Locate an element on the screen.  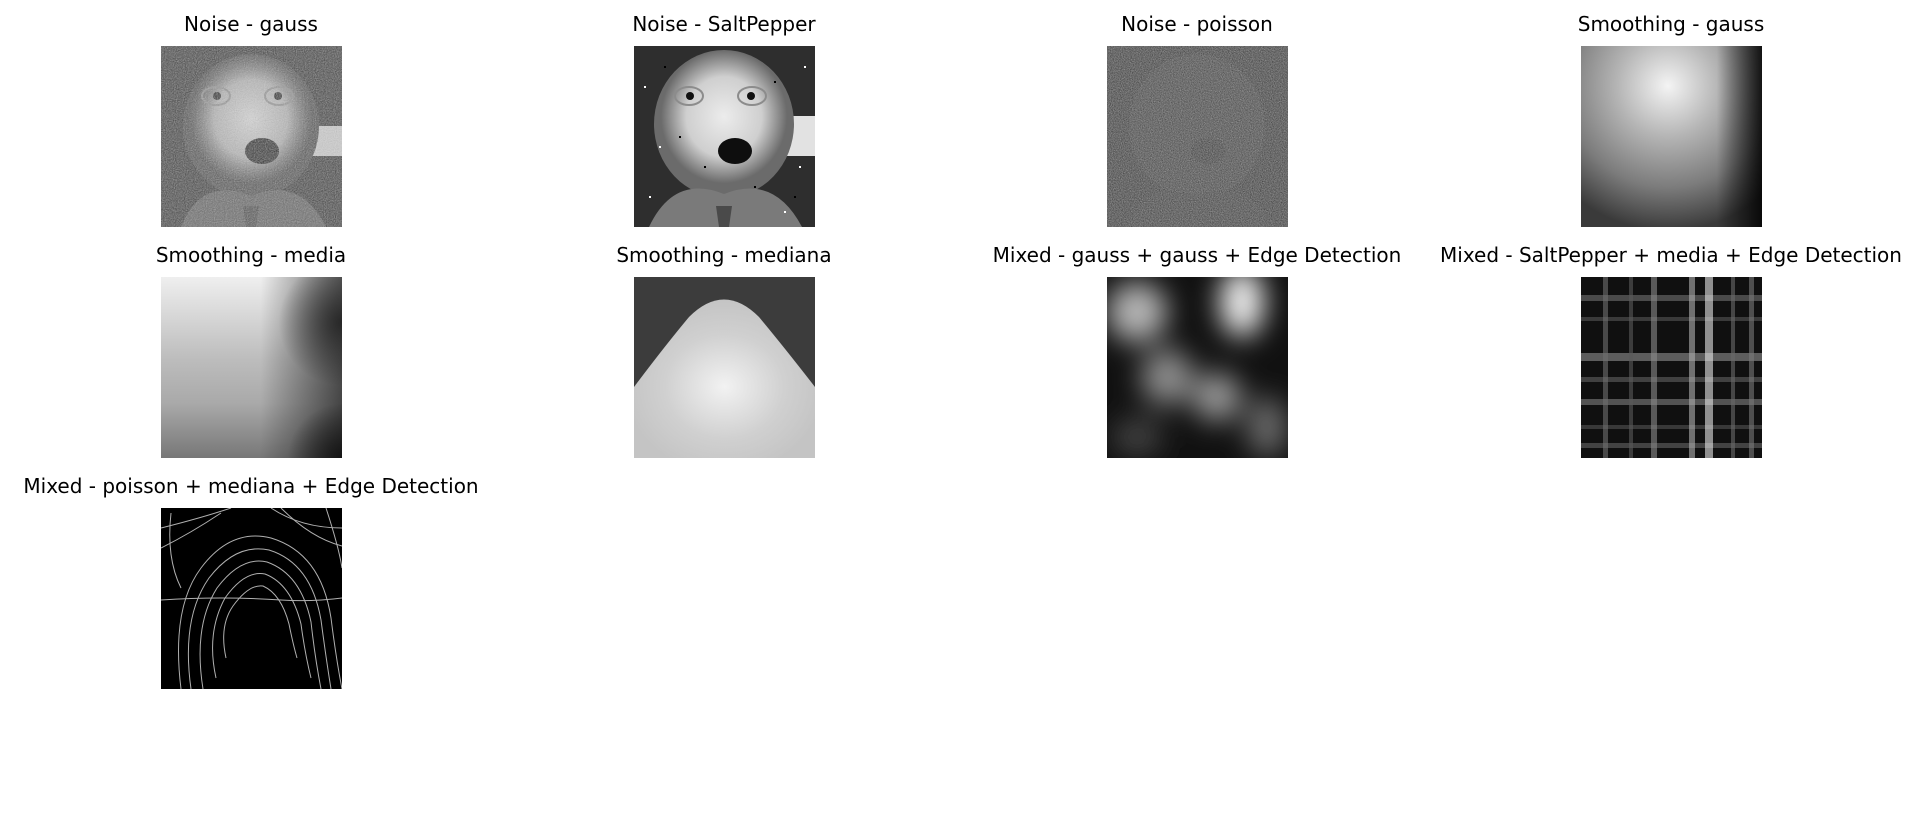
smoothing-mediana-image is located at coordinates (724, 367).